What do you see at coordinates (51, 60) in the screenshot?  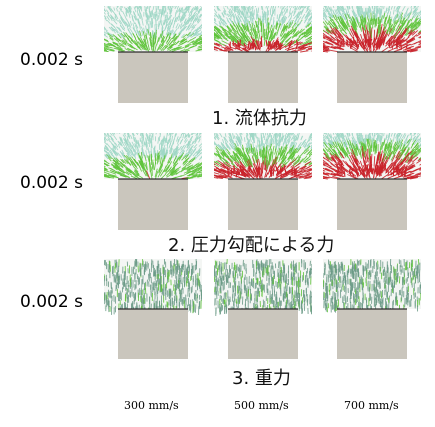 I see `row1-time-label: 0.002 s` at bounding box center [51, 60].